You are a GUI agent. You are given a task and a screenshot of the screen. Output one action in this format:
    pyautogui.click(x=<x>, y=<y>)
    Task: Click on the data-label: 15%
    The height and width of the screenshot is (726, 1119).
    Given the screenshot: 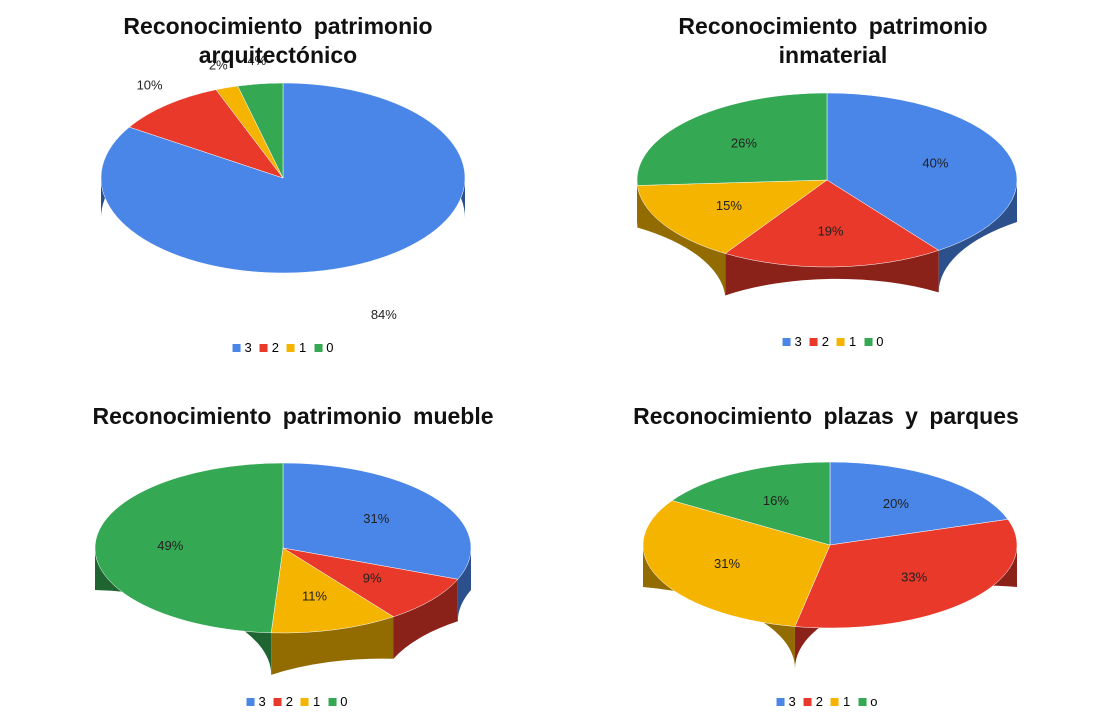 What is the action you would take?
    pyautogui.click(x=729, y=205)
    